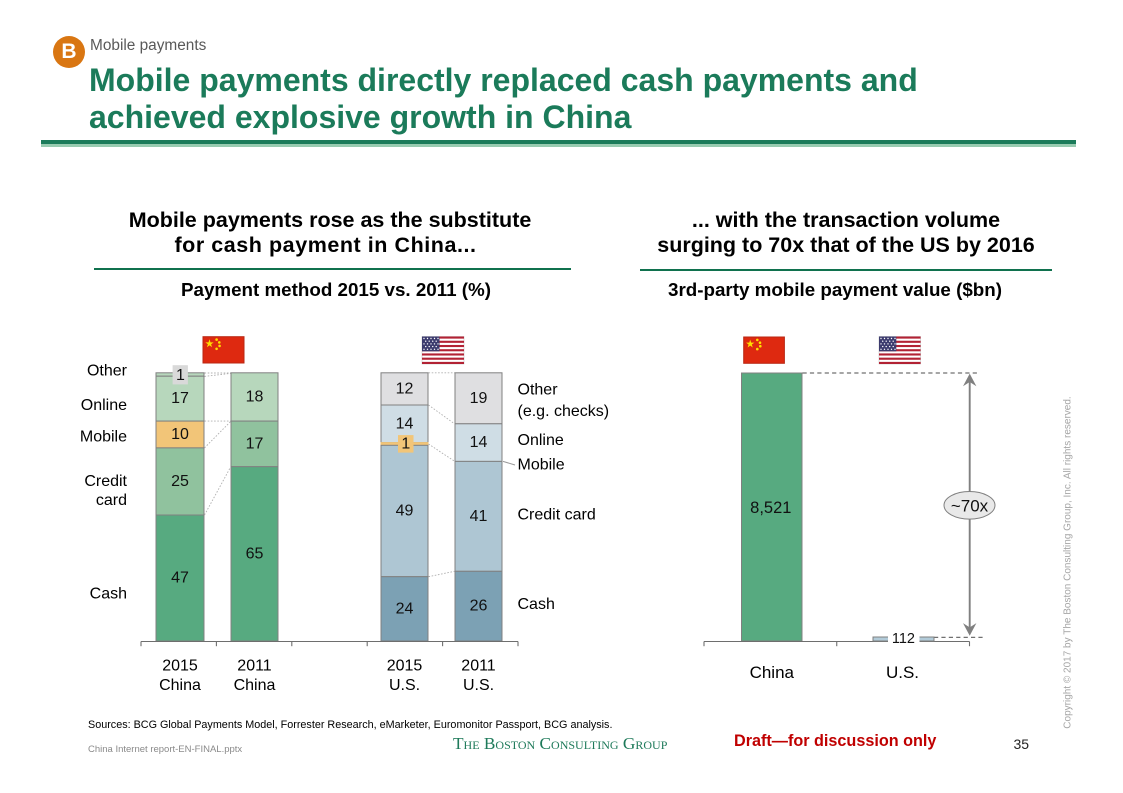 The image size is (1123, 793). What do you see at coordinates (903, 639) in the screenshot?
I see `svg-text: 112` at bounding box center [903, 639].